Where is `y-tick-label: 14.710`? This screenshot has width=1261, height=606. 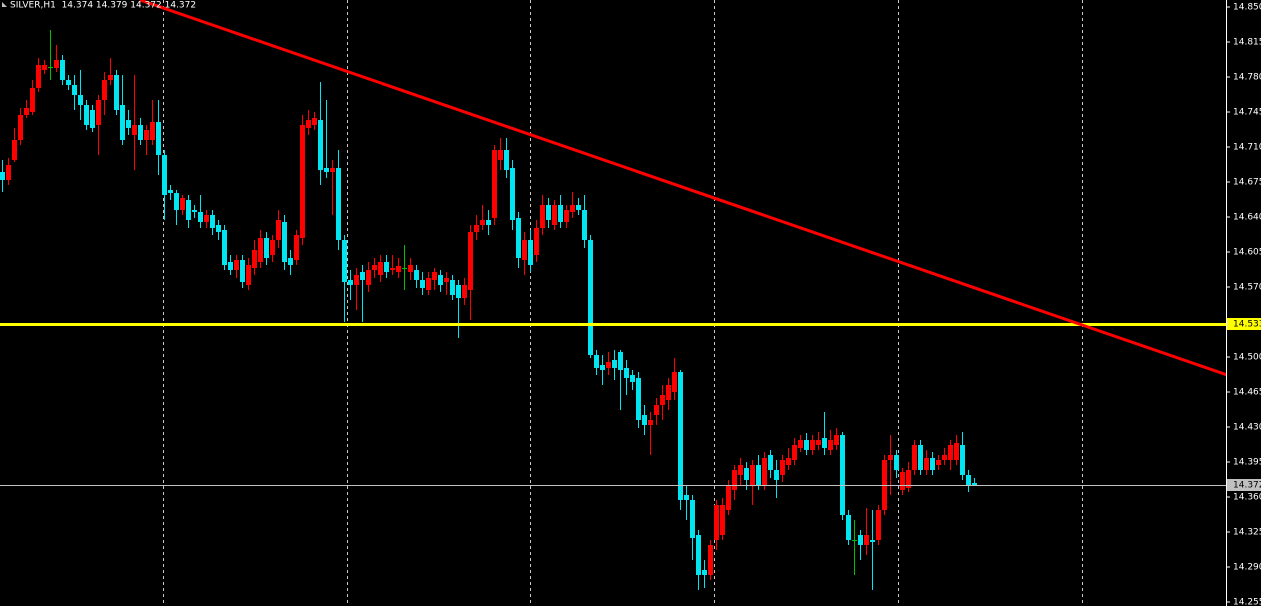
y-tick-label: 14.710 is located at coordinates (1247, 148).